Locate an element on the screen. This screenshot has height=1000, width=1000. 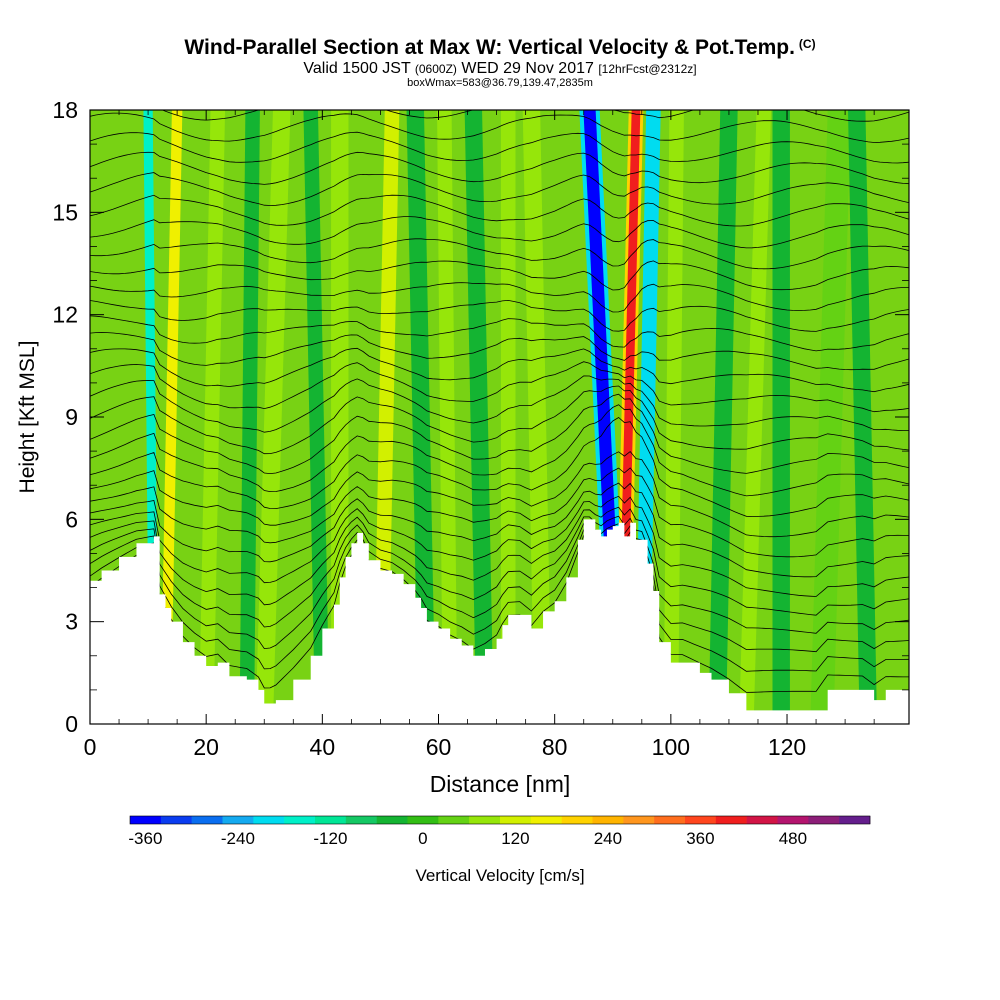
y-tick-label: 0 is located at coordinates (71, 724).